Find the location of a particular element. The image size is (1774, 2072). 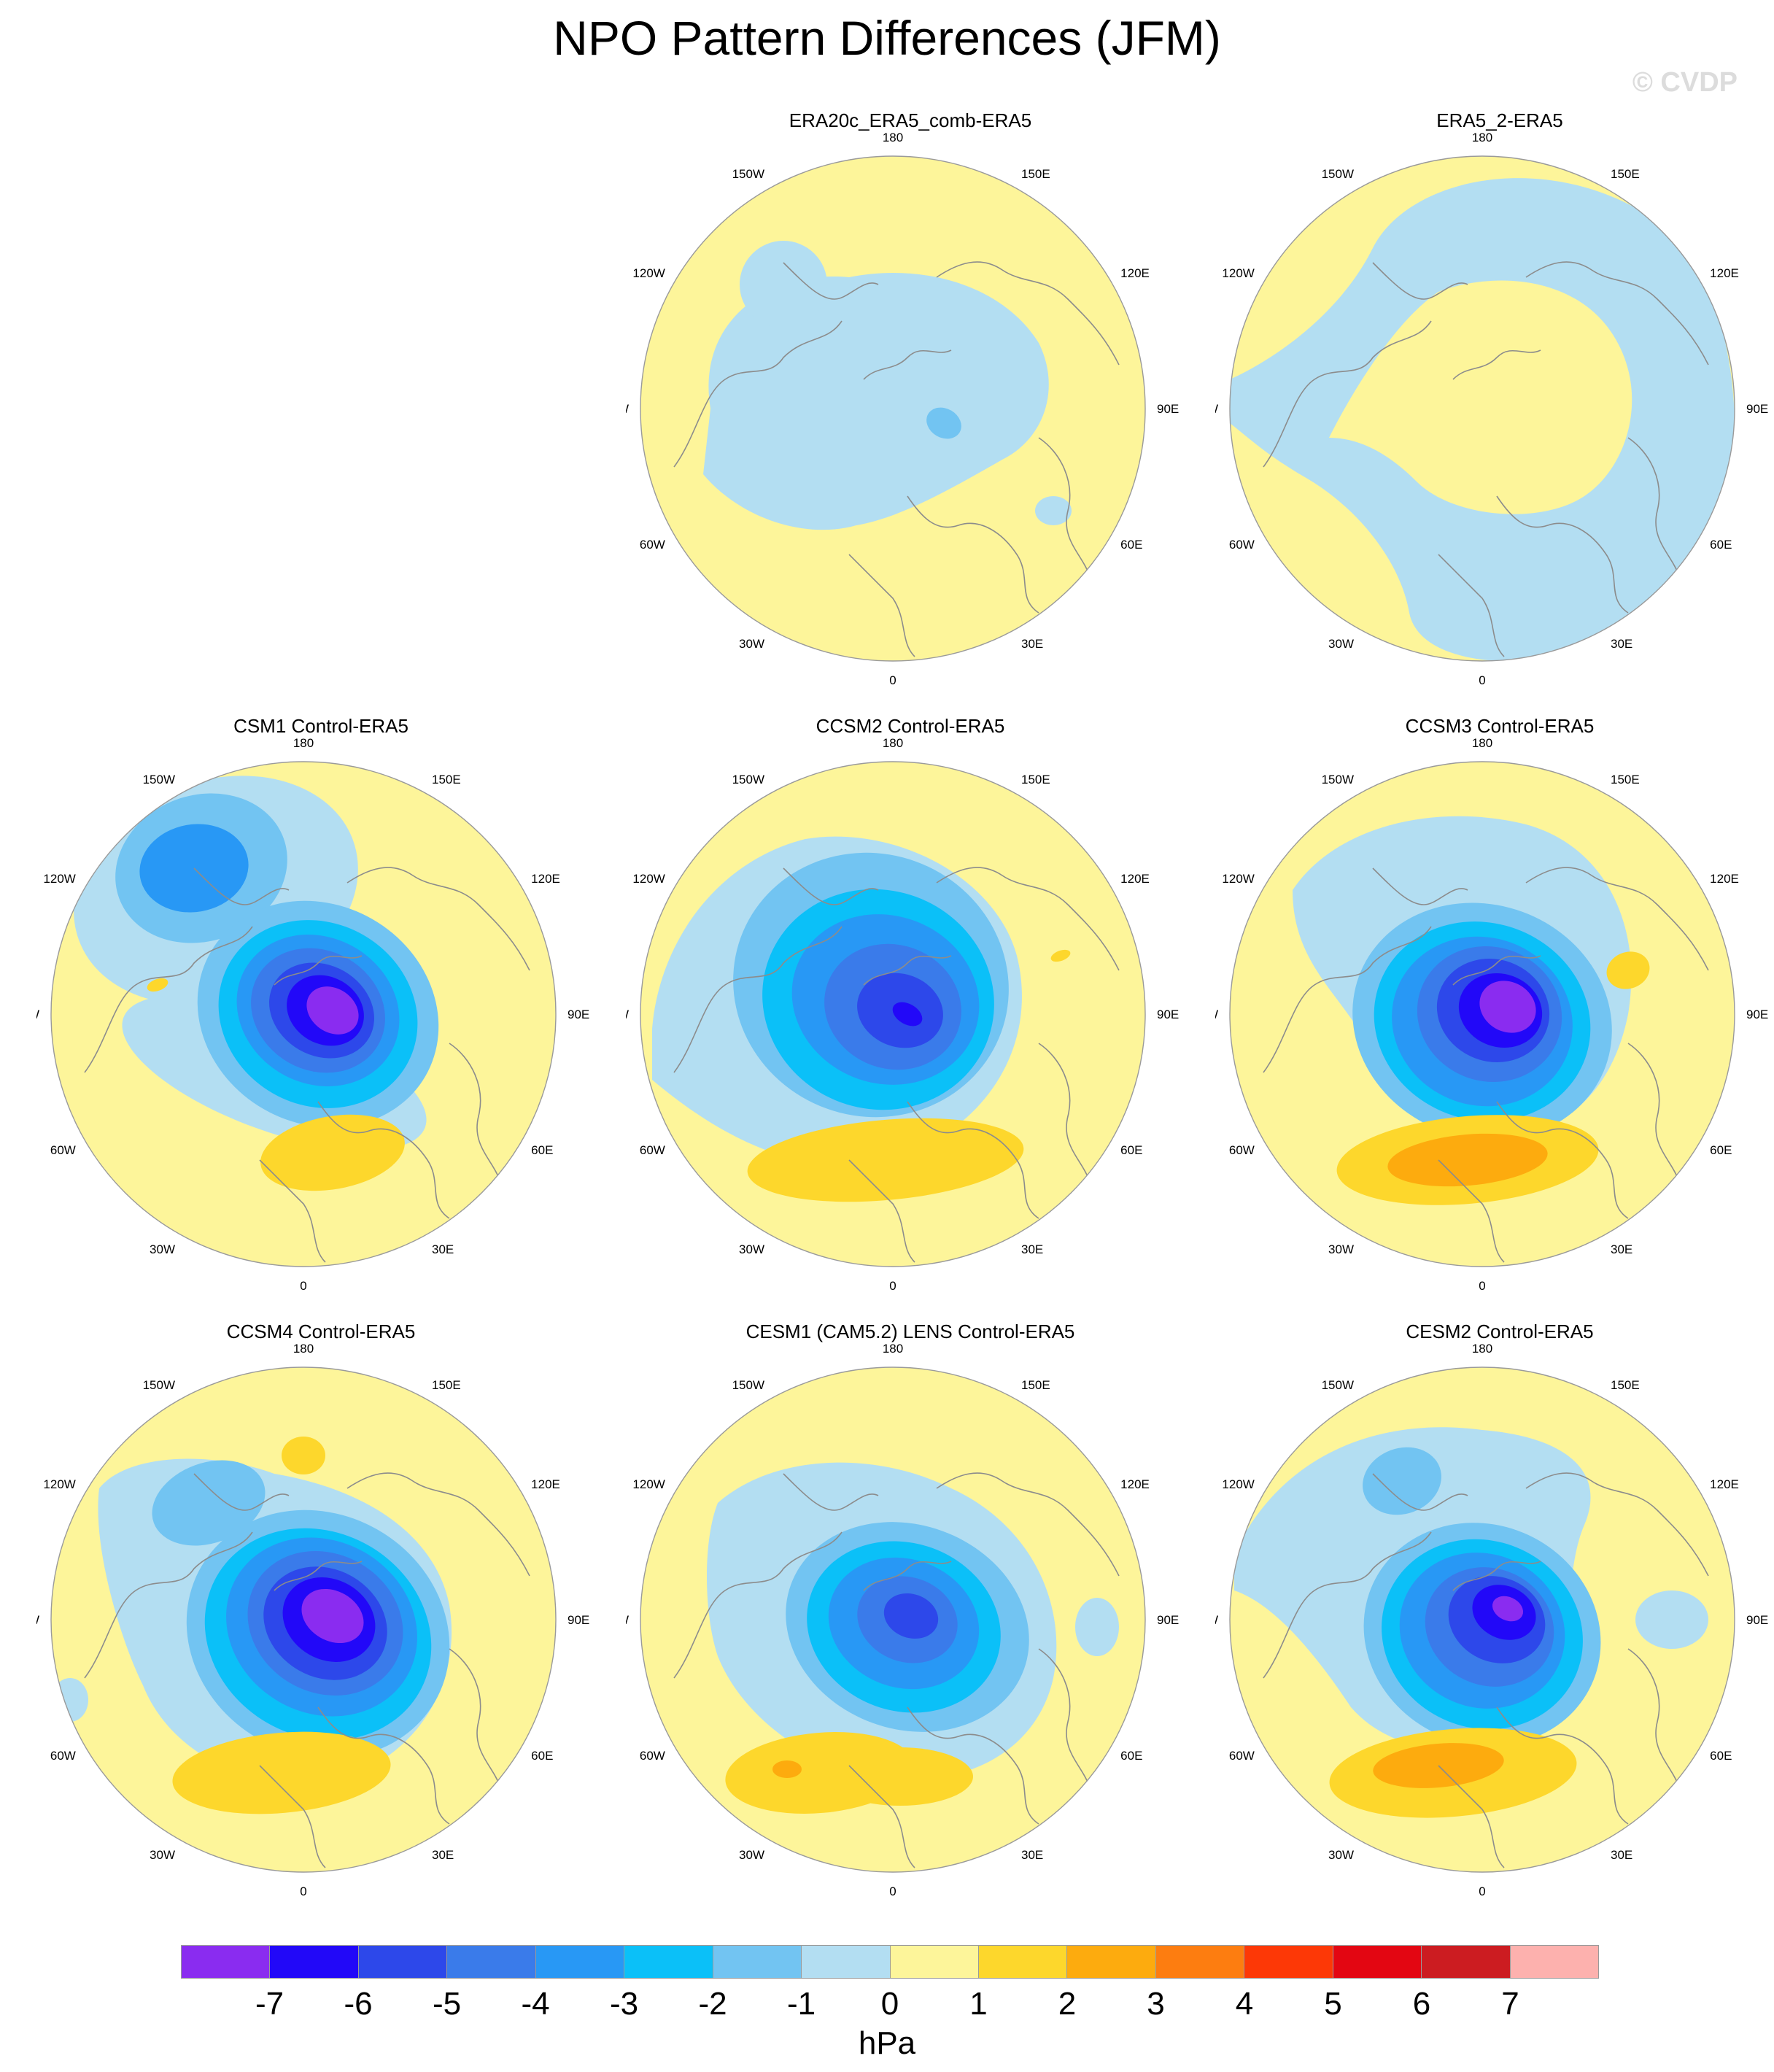

colorbar-tick-label: -7 is located at coordinates (269, 2004).